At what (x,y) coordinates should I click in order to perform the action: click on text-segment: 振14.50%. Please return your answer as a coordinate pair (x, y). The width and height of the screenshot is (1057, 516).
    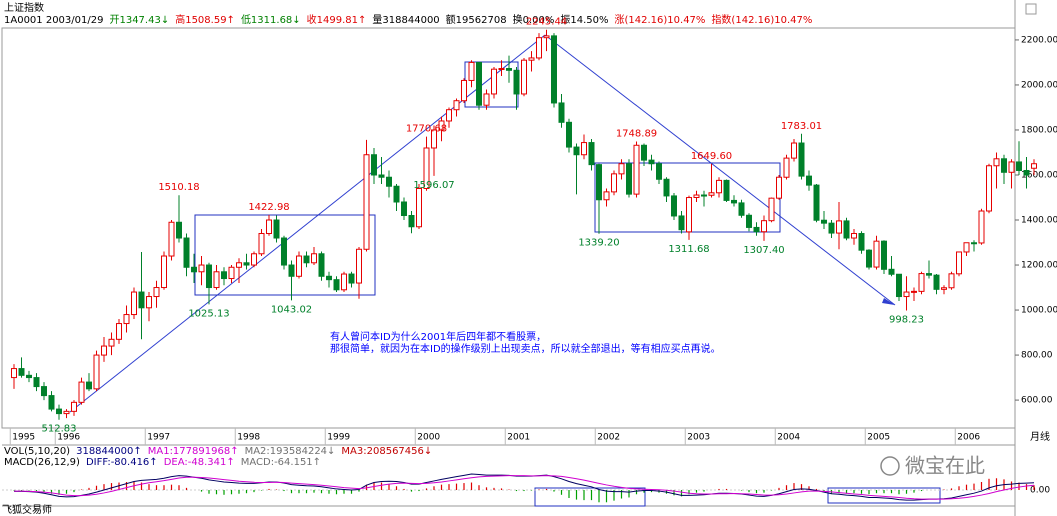
    Looking at the image, I should click on (584, 19).